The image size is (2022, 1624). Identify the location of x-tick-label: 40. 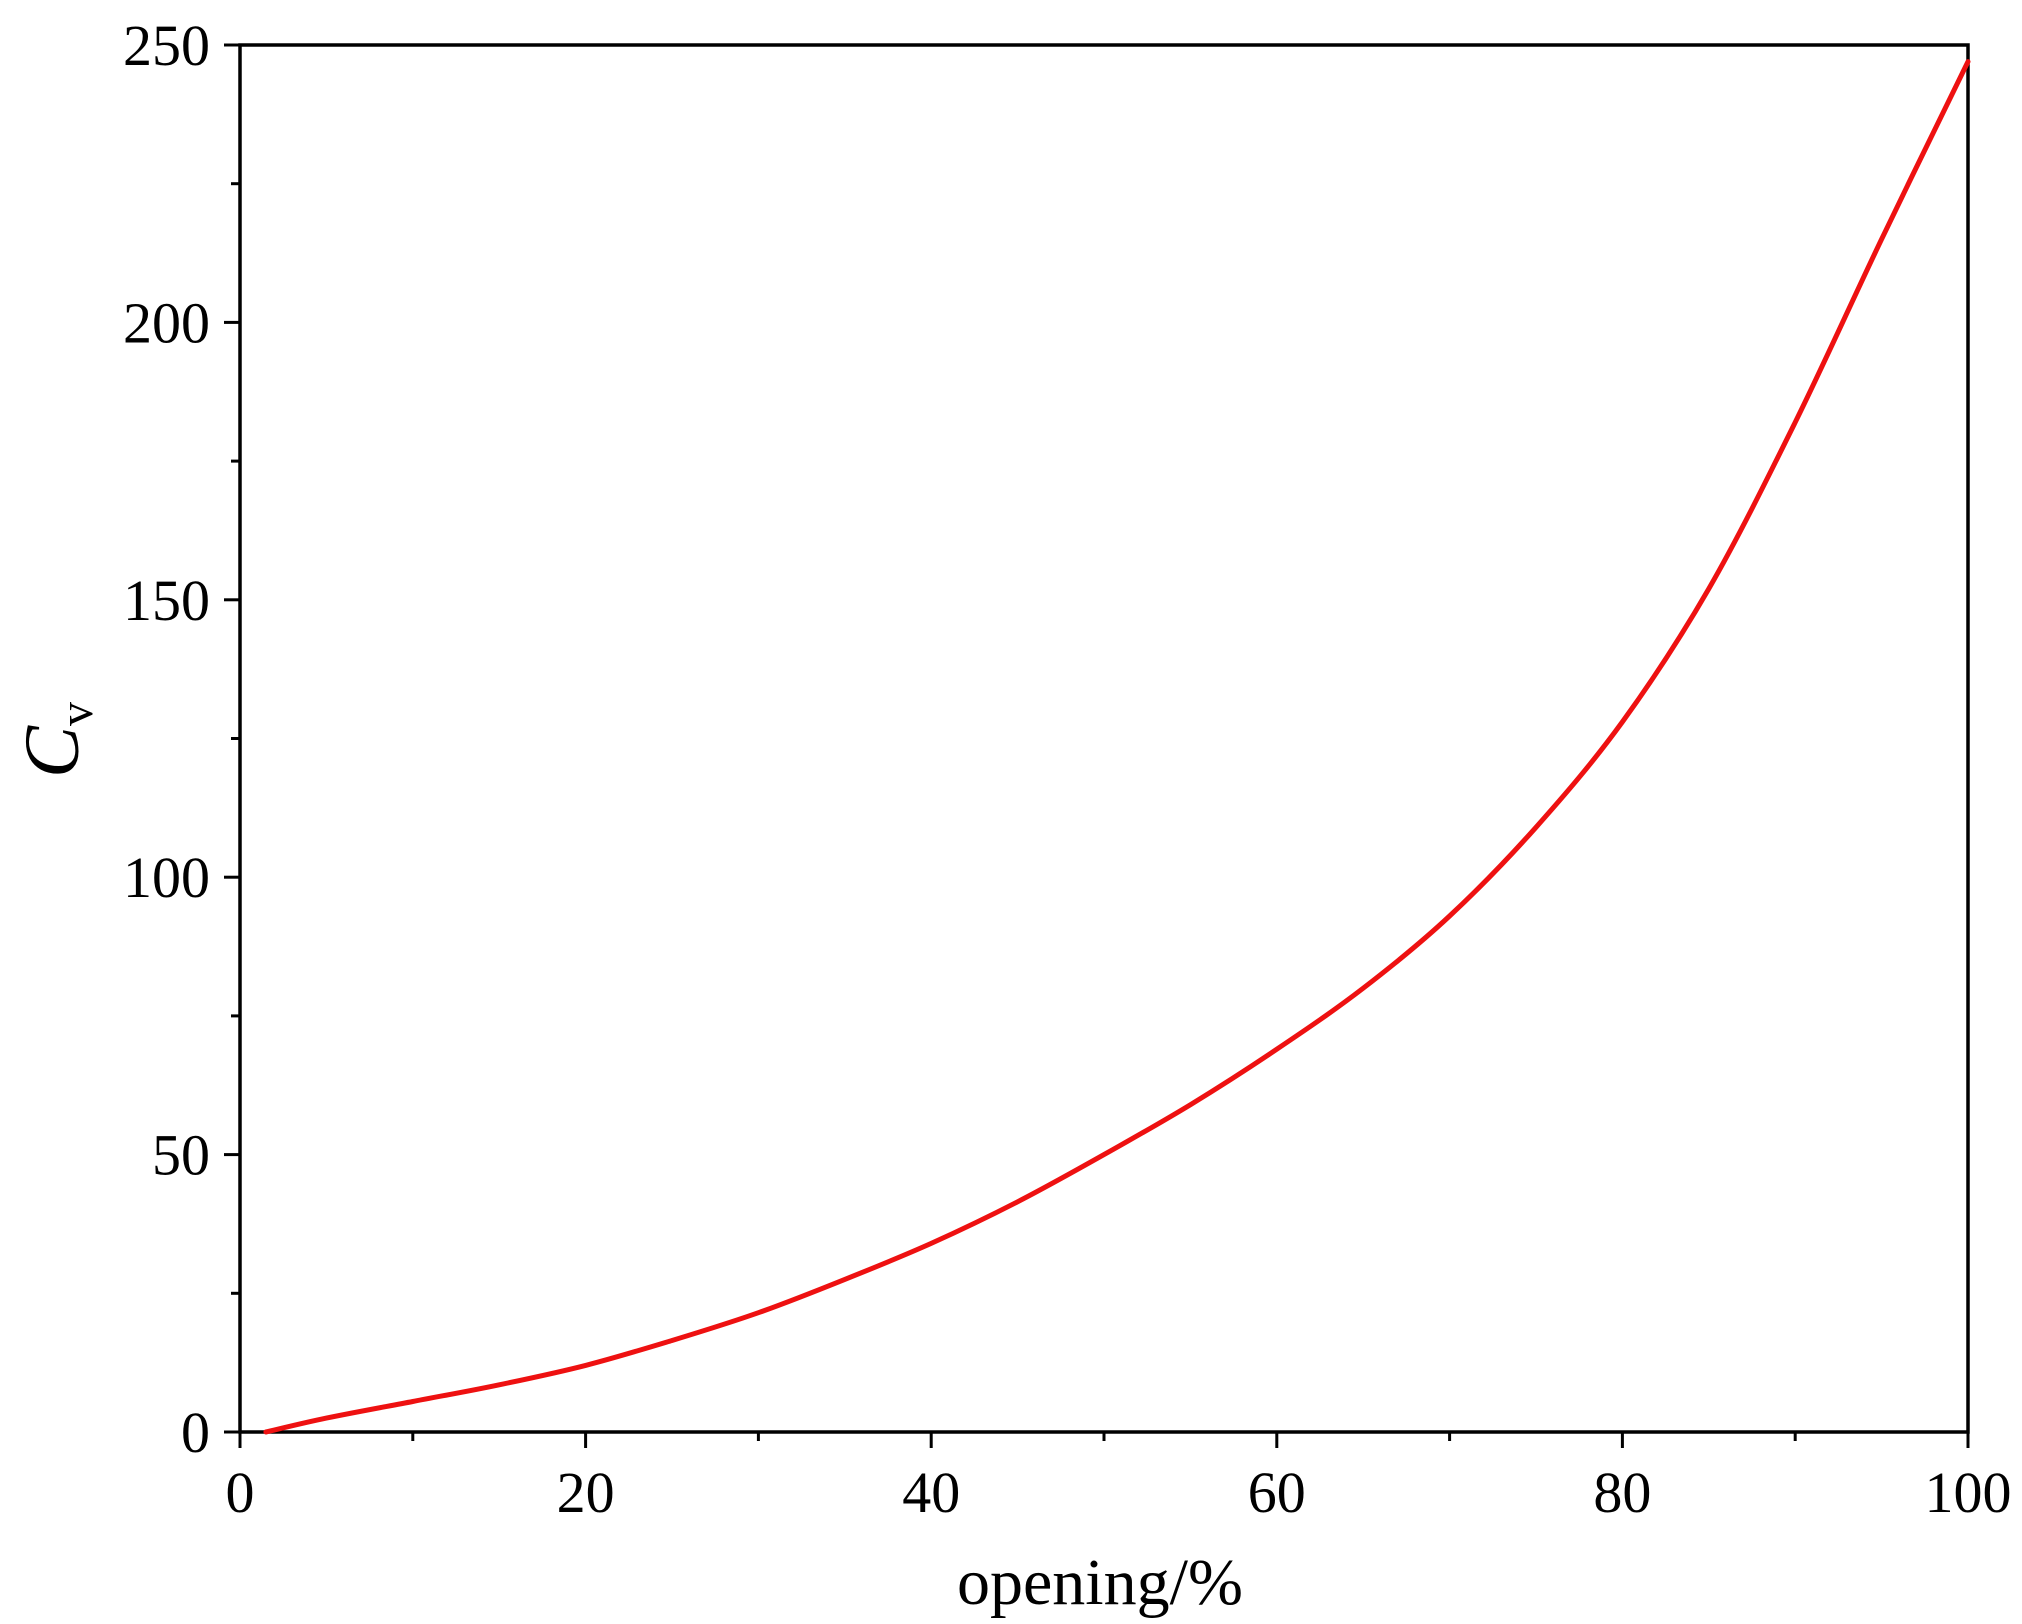
(931, 1492).